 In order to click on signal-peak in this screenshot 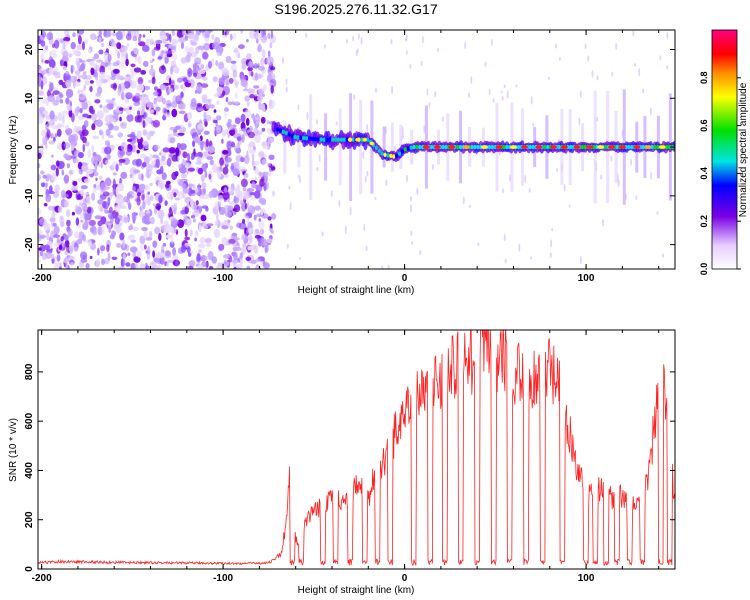, I will do `click(513, 147)`.